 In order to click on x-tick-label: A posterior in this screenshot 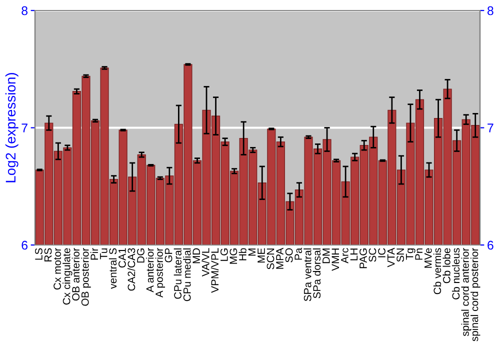, I will do `click(160, 273)`.